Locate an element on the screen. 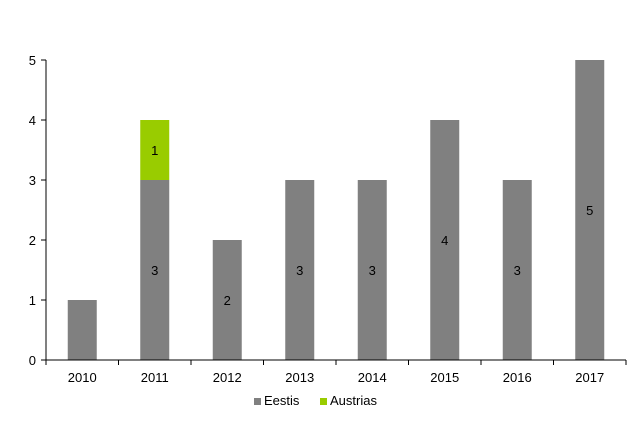  y-tick-label: 3 is located at coordinates (32, 180).